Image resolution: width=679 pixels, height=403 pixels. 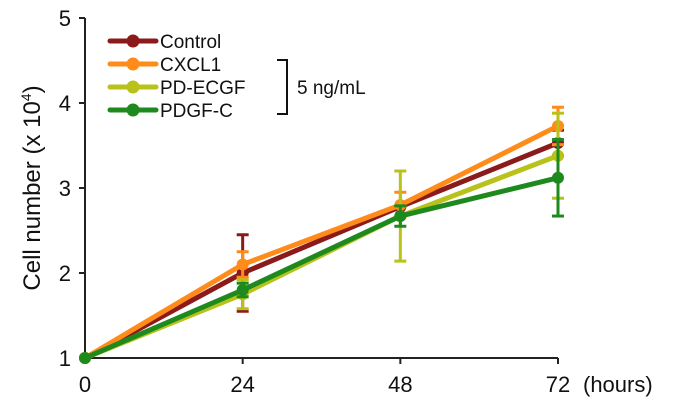 I want to click on x-tick-label: 72, so click(x=558, y=384).